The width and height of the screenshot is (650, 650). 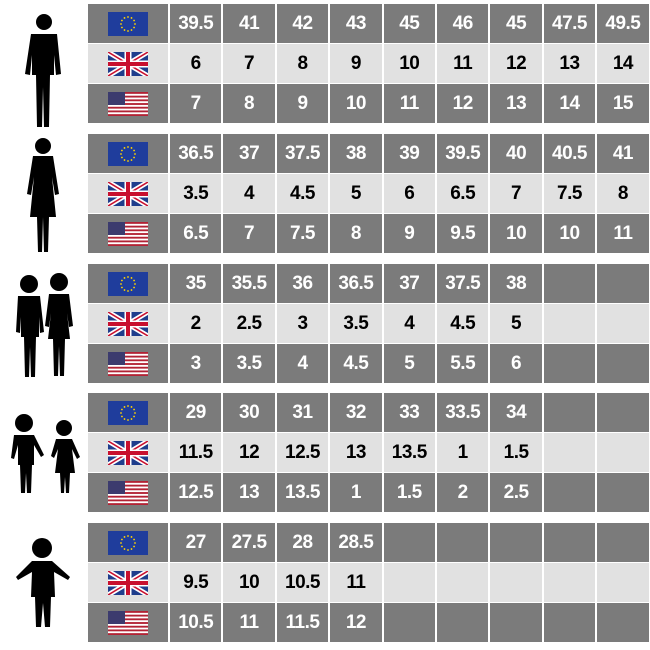 I want to click on size-cell: 33.5, so click(x=463, y=412).